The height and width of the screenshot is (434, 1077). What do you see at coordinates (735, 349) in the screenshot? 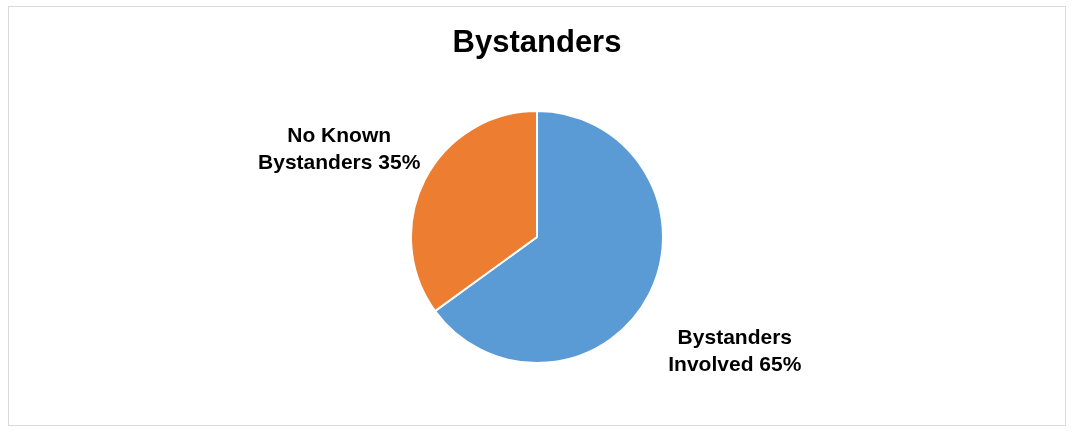
I see `slice-label: Bystanders Involved 65%` at bounding box center [735, 349].